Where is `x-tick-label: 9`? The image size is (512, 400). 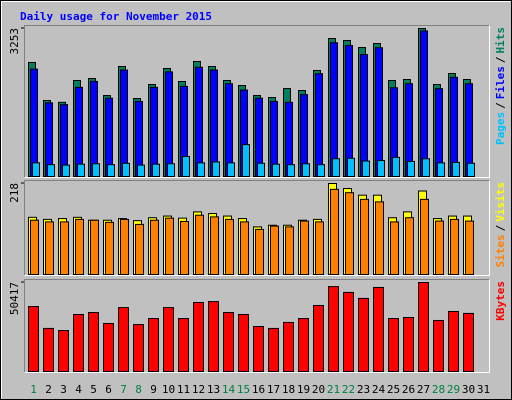 x-tick-label: 9 is located at coordinates (153, 389).